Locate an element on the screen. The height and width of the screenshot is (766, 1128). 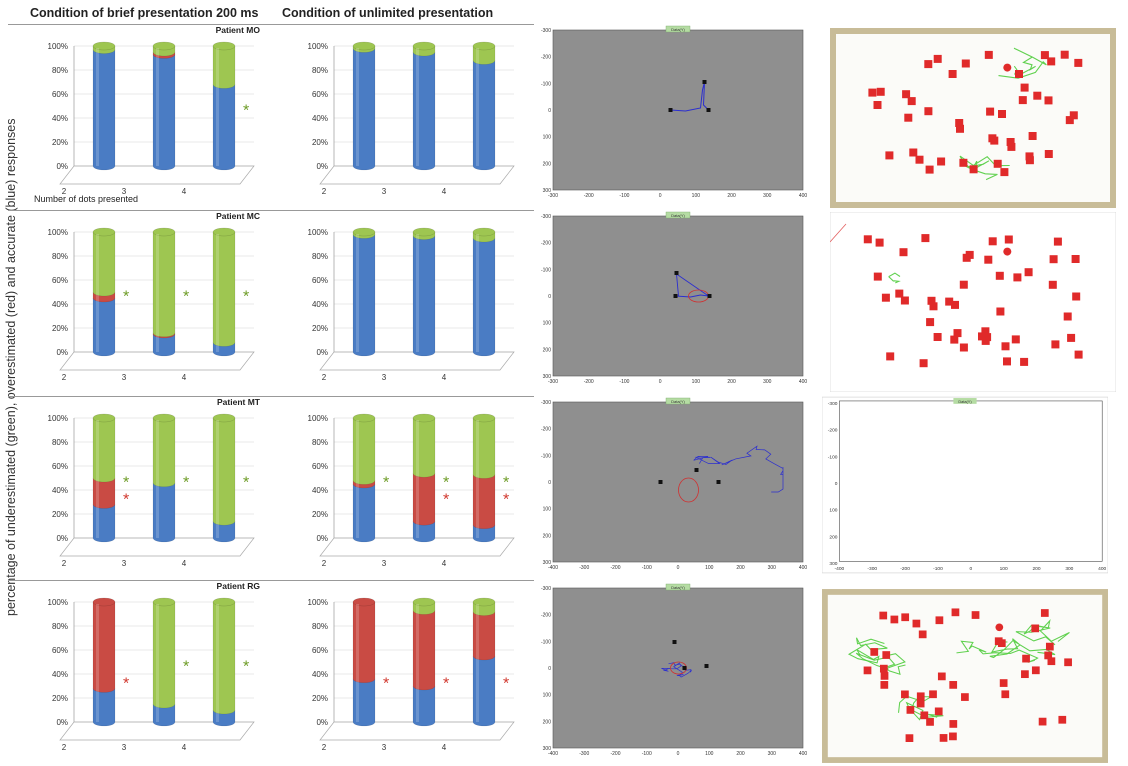
y-tick-label: 80% is located at coordinates (60, 626).